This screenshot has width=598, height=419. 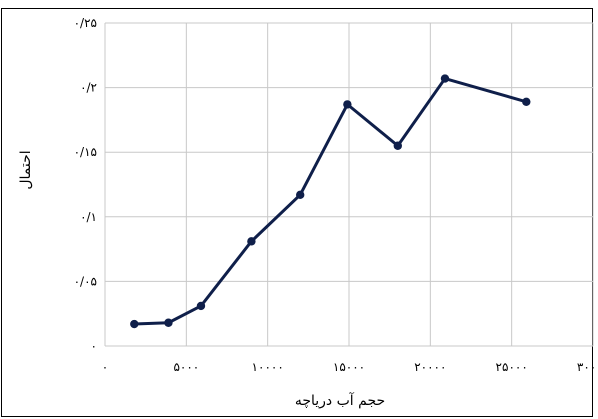 What do you see at coordinates (430, 367) in the screenshot?
I see `x-tick-label-4: ۲۰۰۰۰` at bounding box center [430, 367].